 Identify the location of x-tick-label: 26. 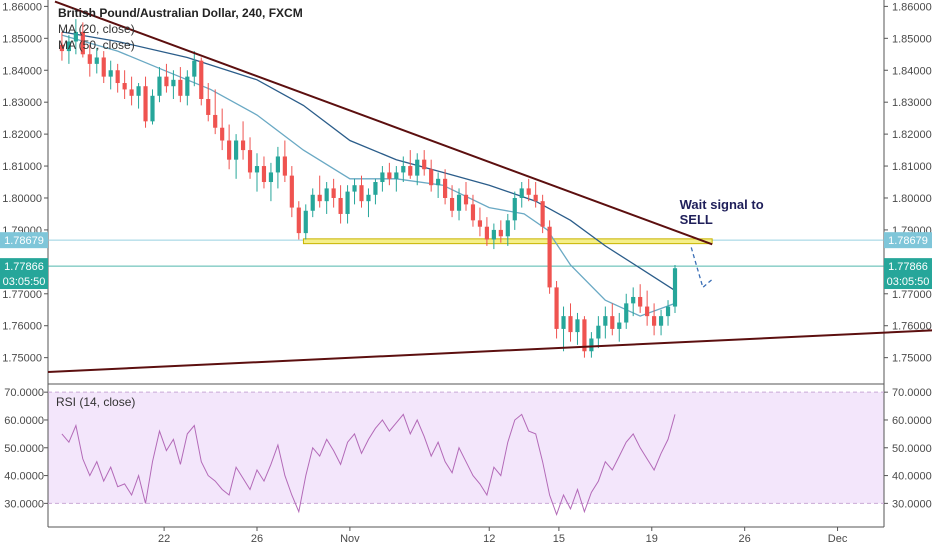
(745, 539).